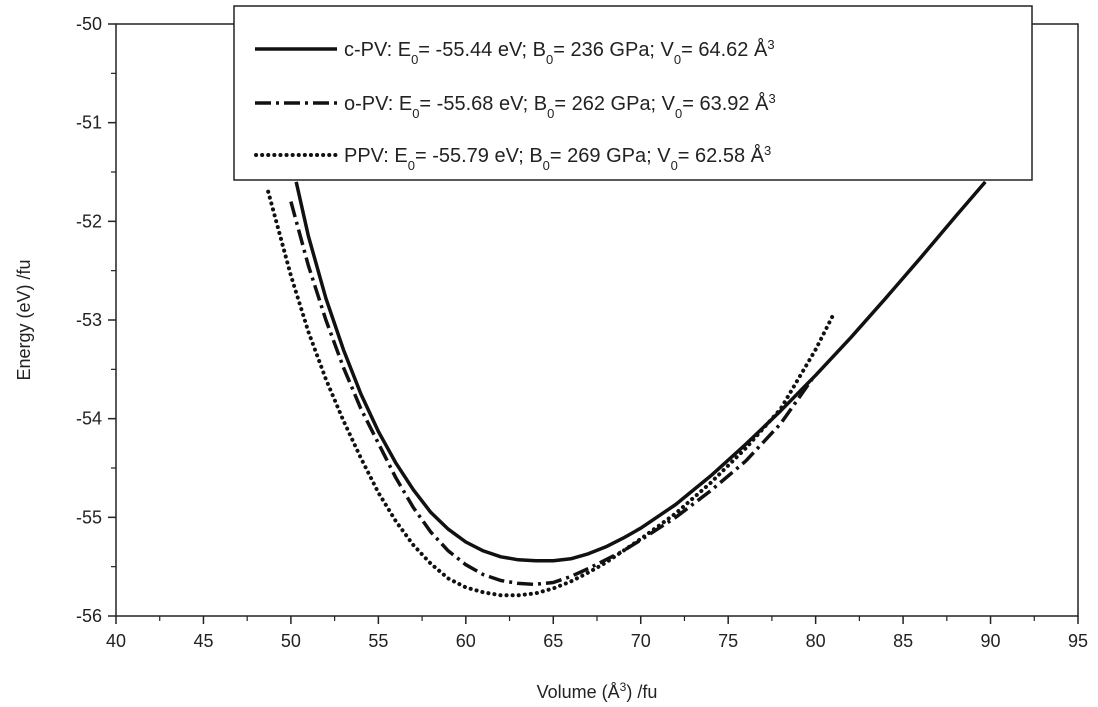  What do you see at coordinates (641, 692) in the screenshot?
I see `x-axis-title-post: ) /fu` at bounding box center [641, 692].